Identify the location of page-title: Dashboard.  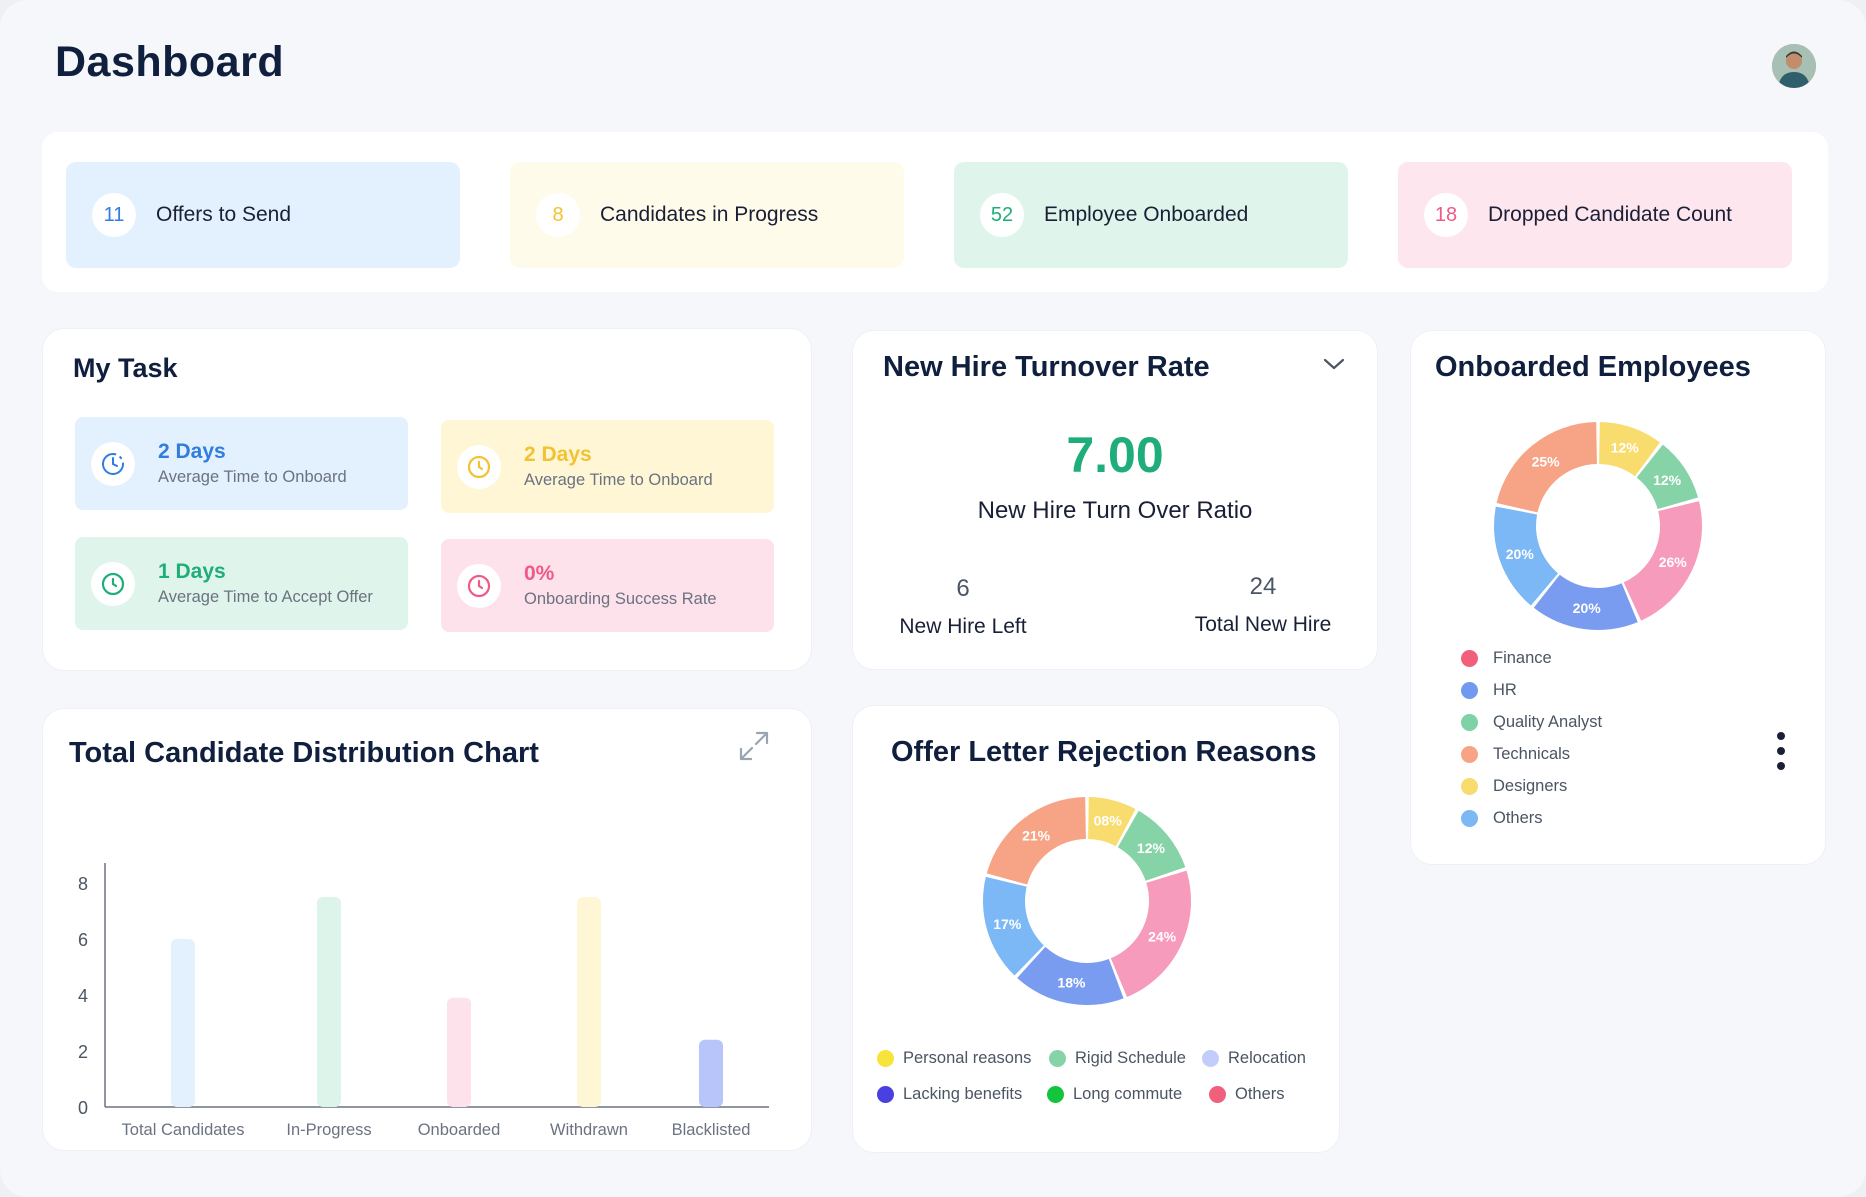
(170, 62).